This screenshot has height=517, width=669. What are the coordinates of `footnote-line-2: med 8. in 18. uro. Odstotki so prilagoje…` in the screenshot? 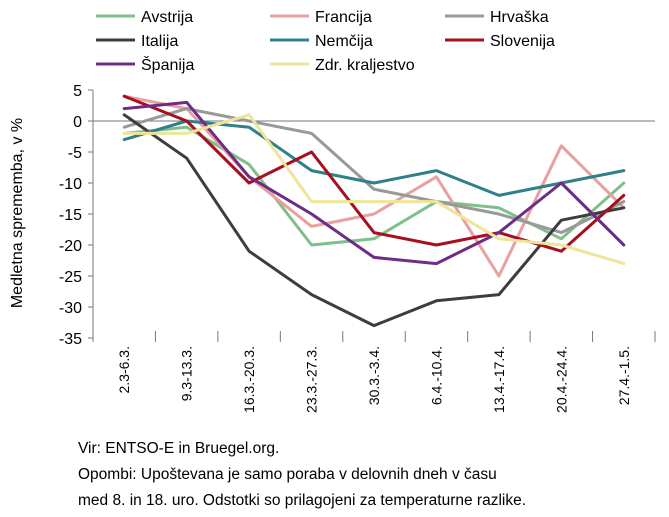 It's located at (302, 500).